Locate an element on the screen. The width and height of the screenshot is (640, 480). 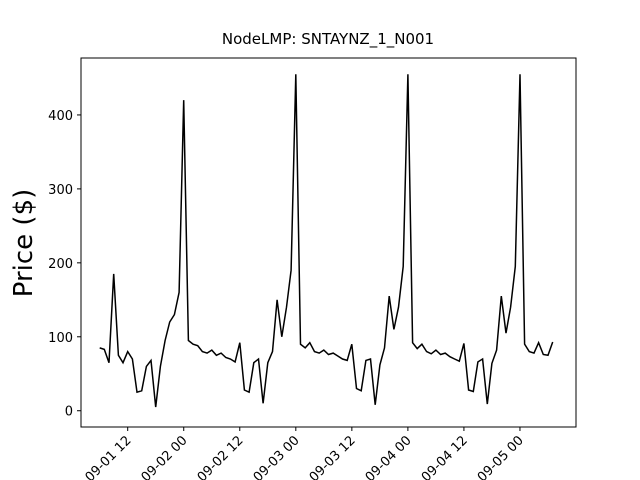
y-tick-label: 200 is located at coordinates (60, 264).